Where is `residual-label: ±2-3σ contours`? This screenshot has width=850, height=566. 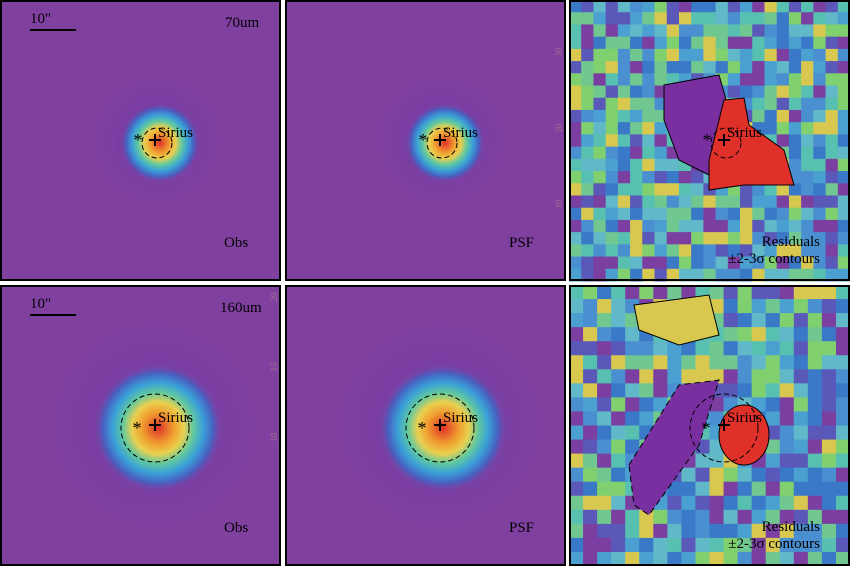 residual-label: ±2-3σ contours is located at coordinates (774, 259).